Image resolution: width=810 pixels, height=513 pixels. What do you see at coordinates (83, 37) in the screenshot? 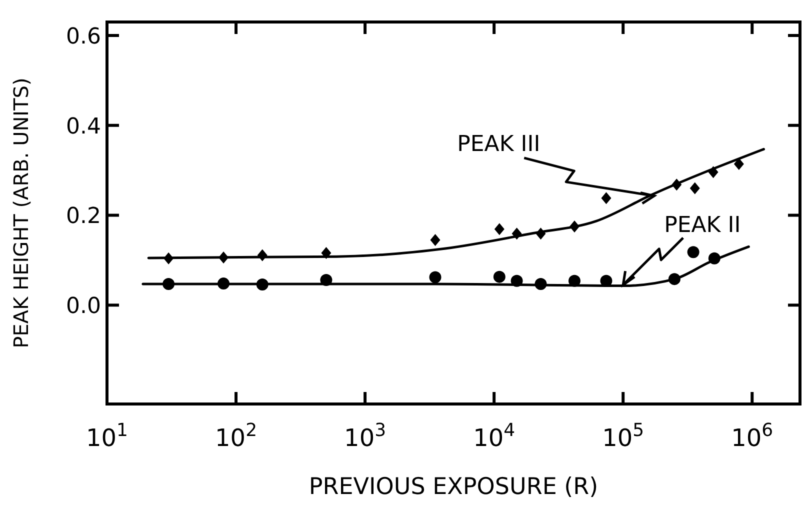
I see `y-tick-label: 0.6` at bounding box center [83, 37].